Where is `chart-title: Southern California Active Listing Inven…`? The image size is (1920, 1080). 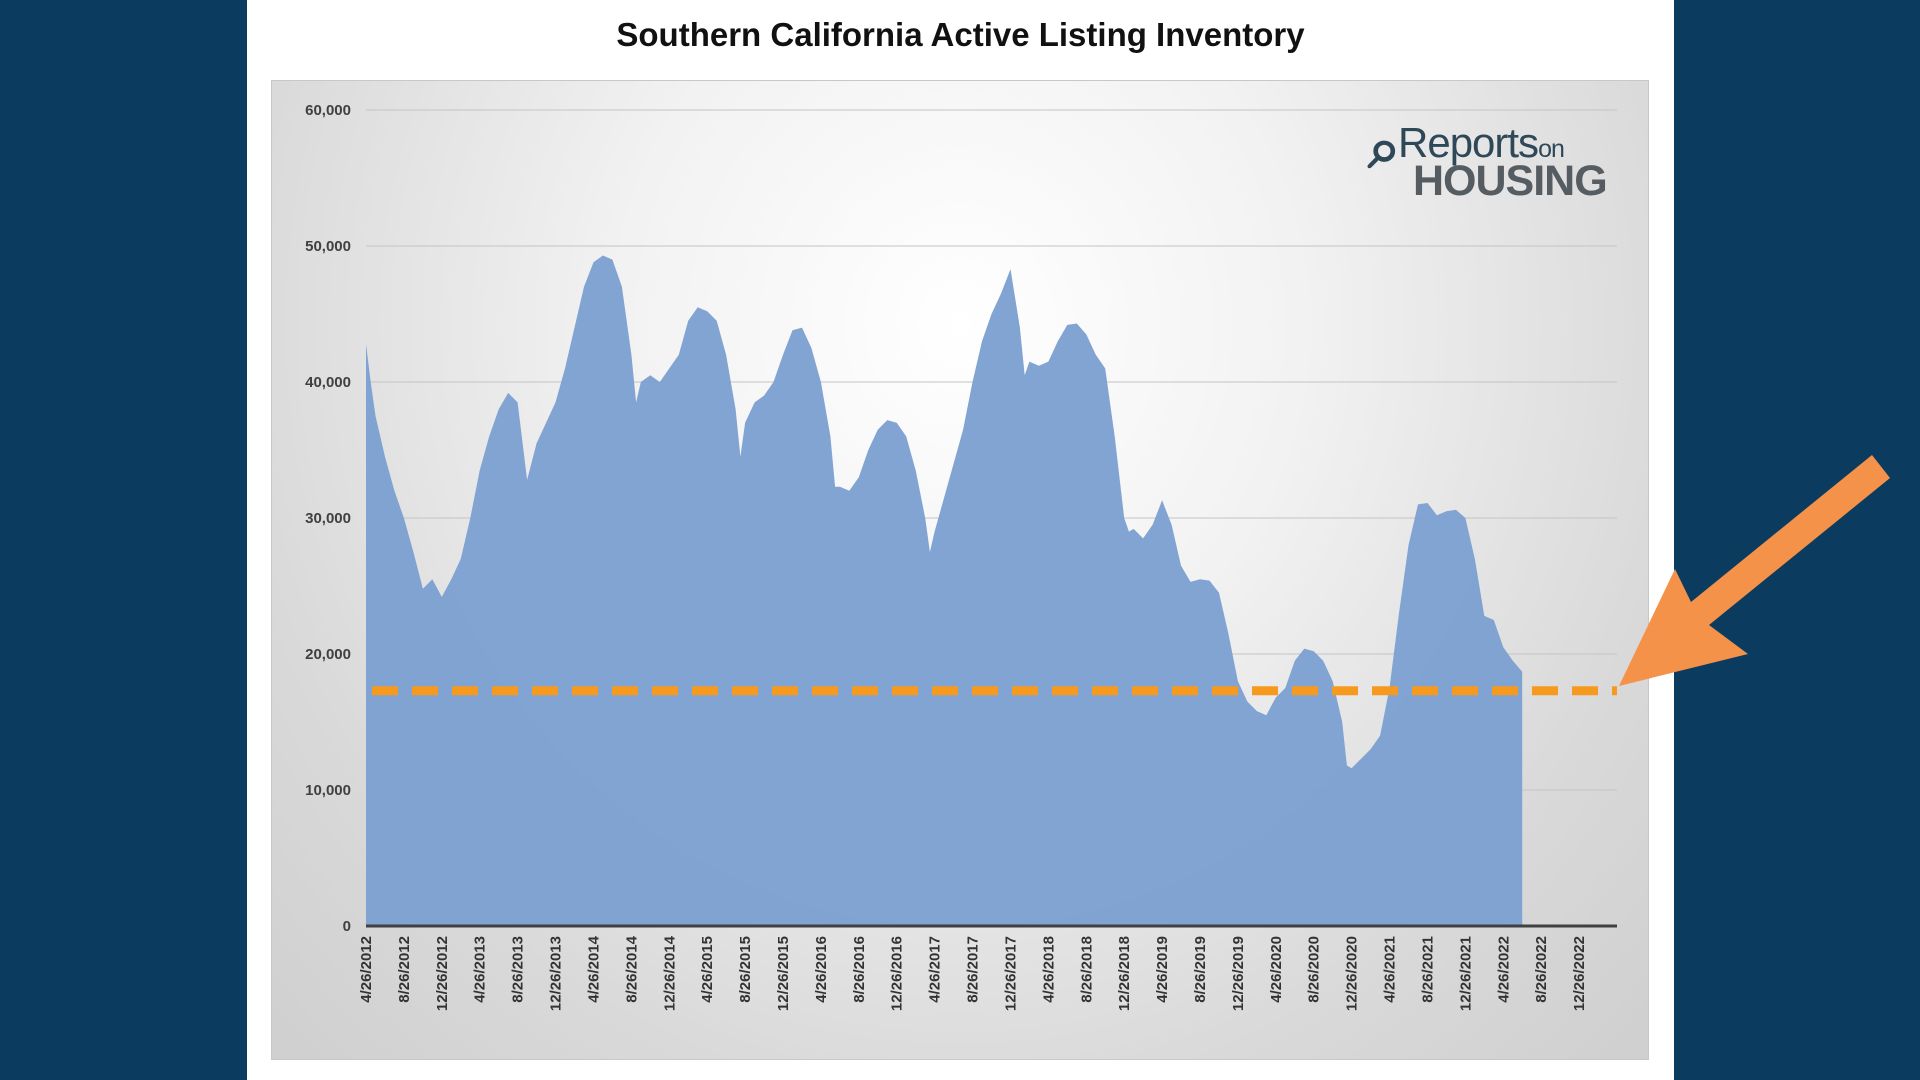
chart-title: Southern California Active Listing Inven… is located at coordinates (960, 34).